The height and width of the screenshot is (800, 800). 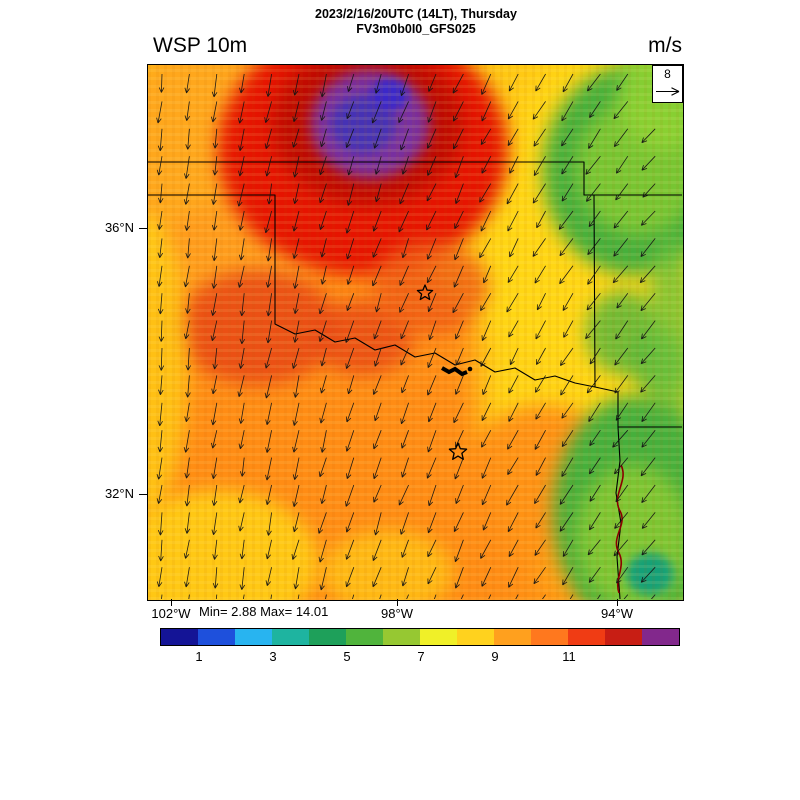 I want to click on colorbar-tick-label: 3, so click(x=273, y=656).